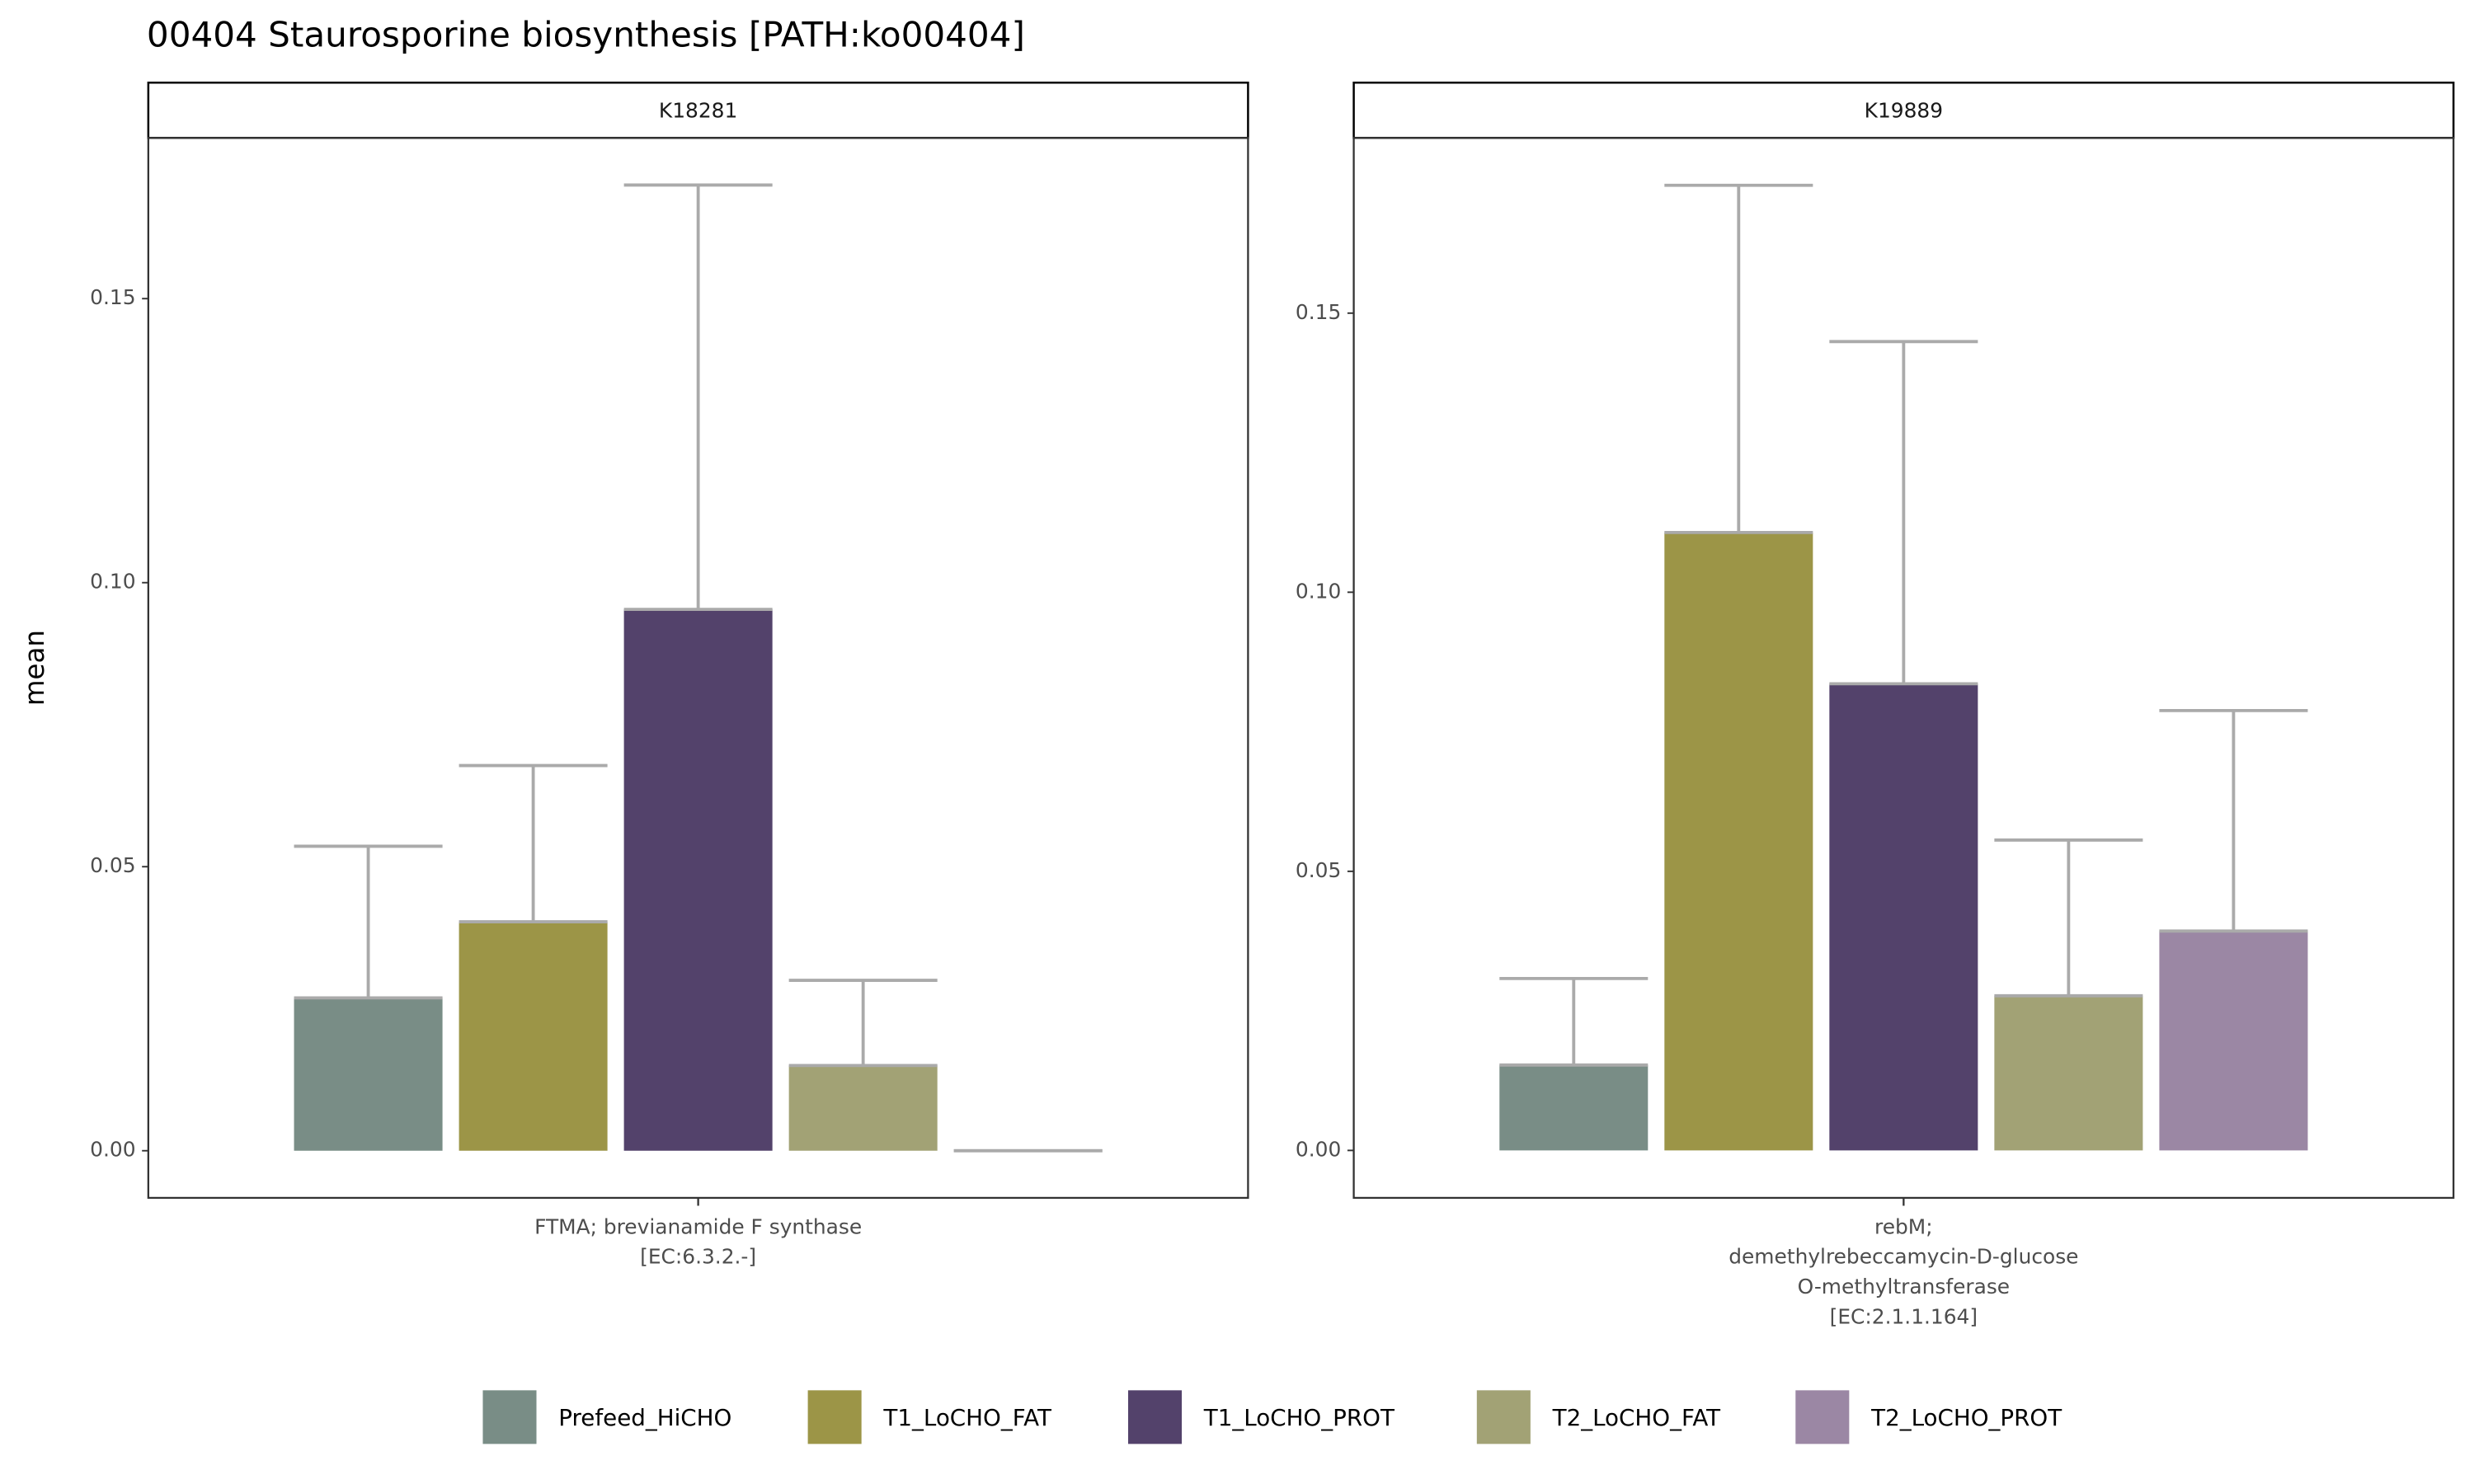  Describe the element at coordinates (1903, 1226) in the screenshot. I see `x-tick-label: rebM;` at that location.